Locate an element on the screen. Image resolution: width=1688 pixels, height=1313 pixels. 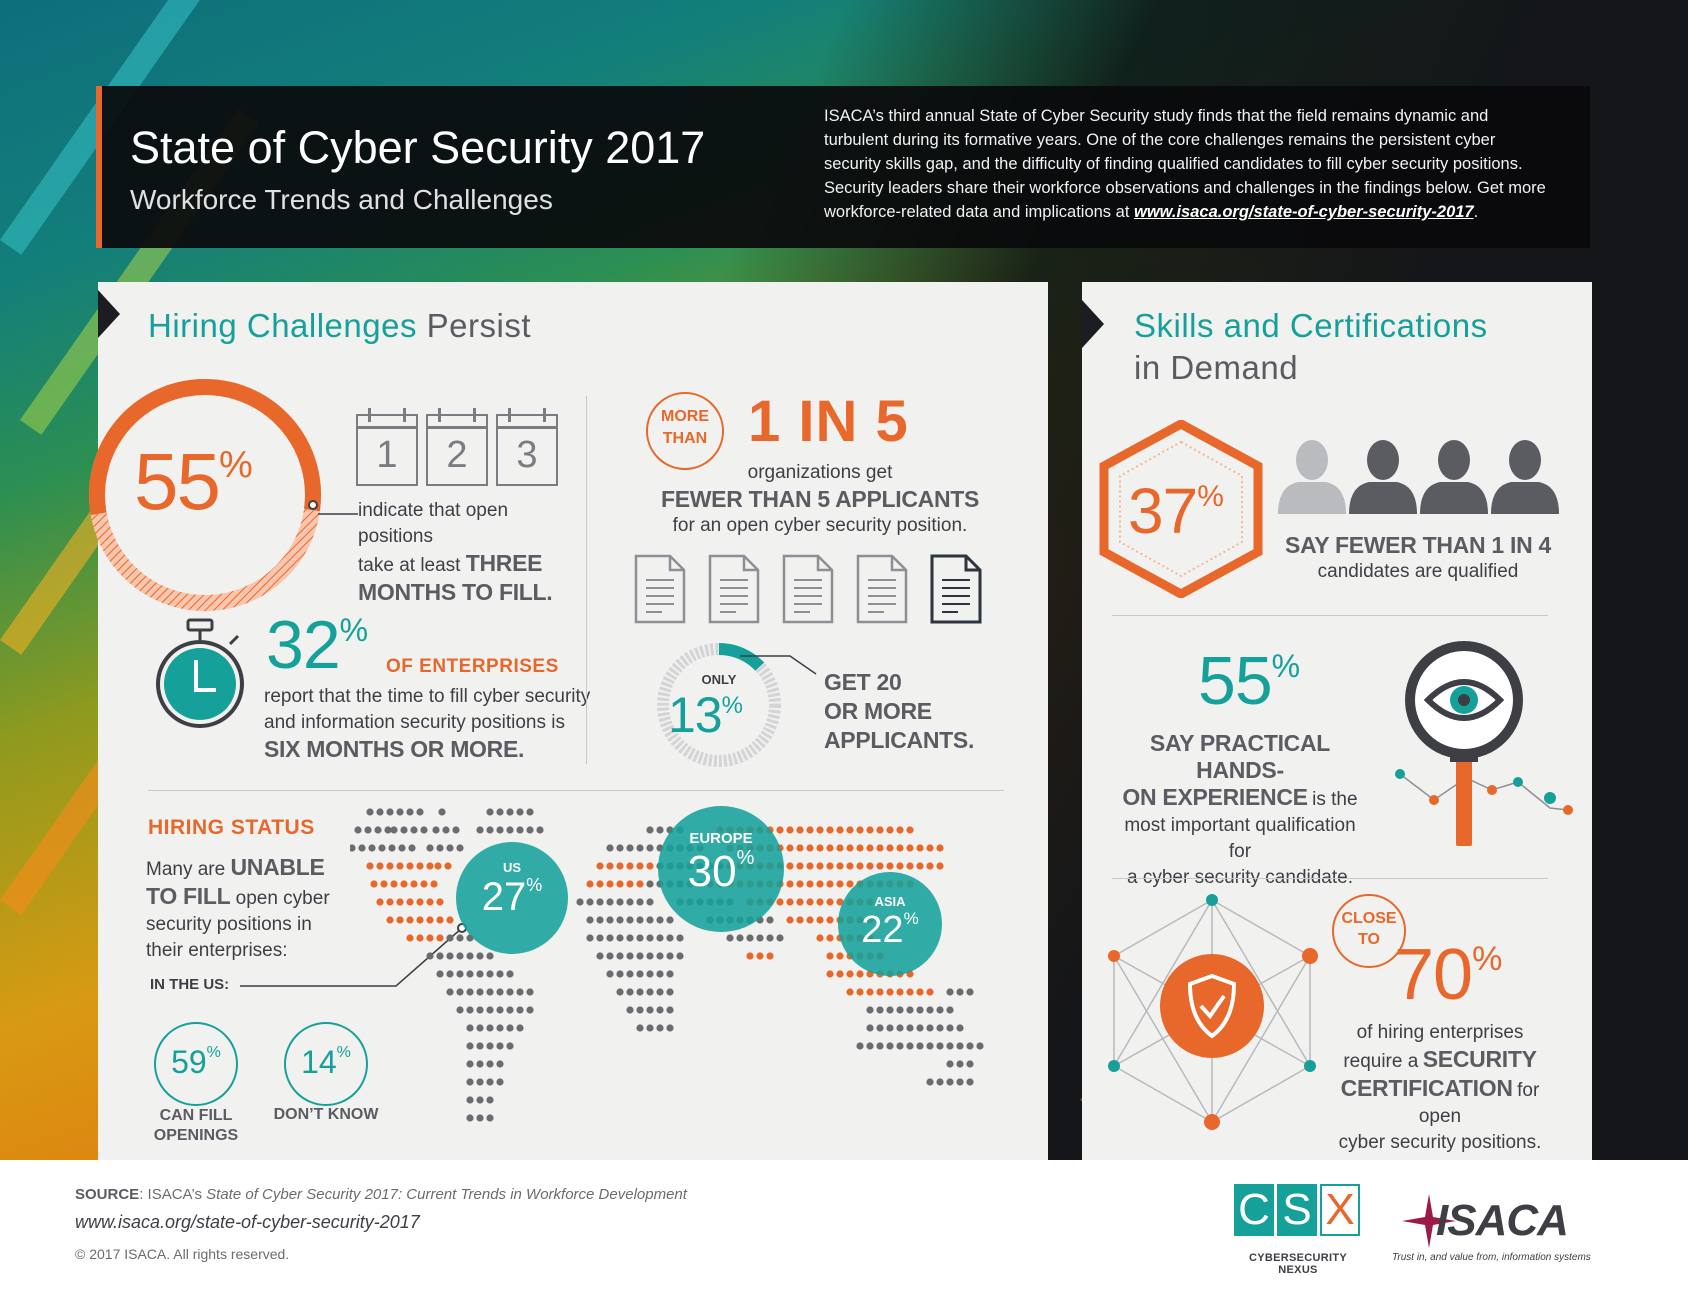
status-text-e: security positions in is located at coordinates (229, 924).